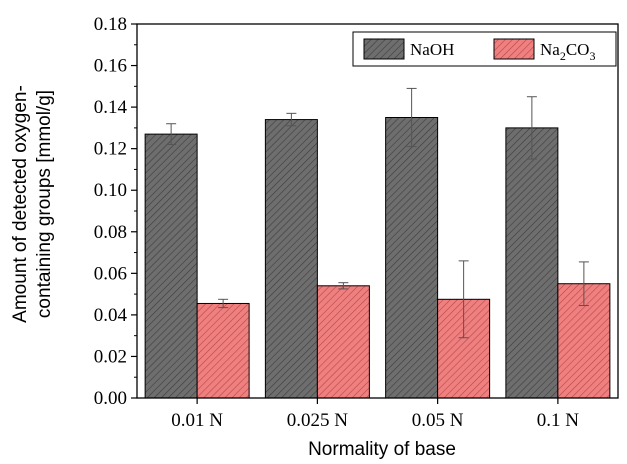  I want to click on x-axis-title: Normality of base, so click(382, 449).